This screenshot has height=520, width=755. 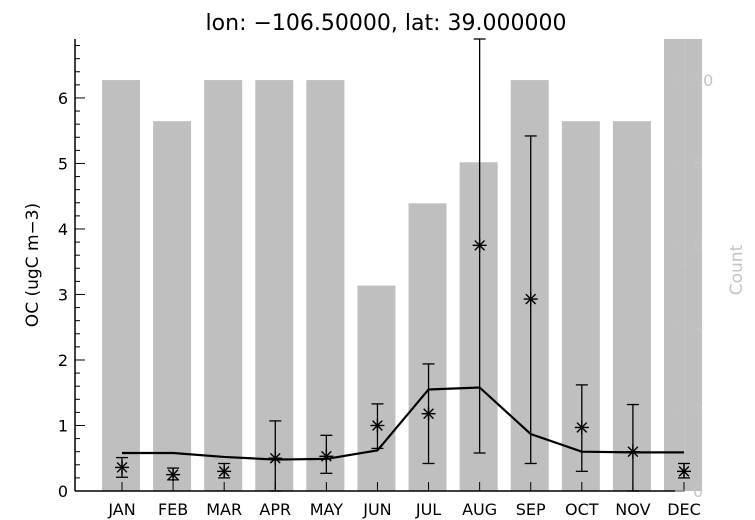 What do you see at coordinates (698, 491) in the screenshot?
I see `right-y-tick-label: 0` at bounding box center [698, 491].